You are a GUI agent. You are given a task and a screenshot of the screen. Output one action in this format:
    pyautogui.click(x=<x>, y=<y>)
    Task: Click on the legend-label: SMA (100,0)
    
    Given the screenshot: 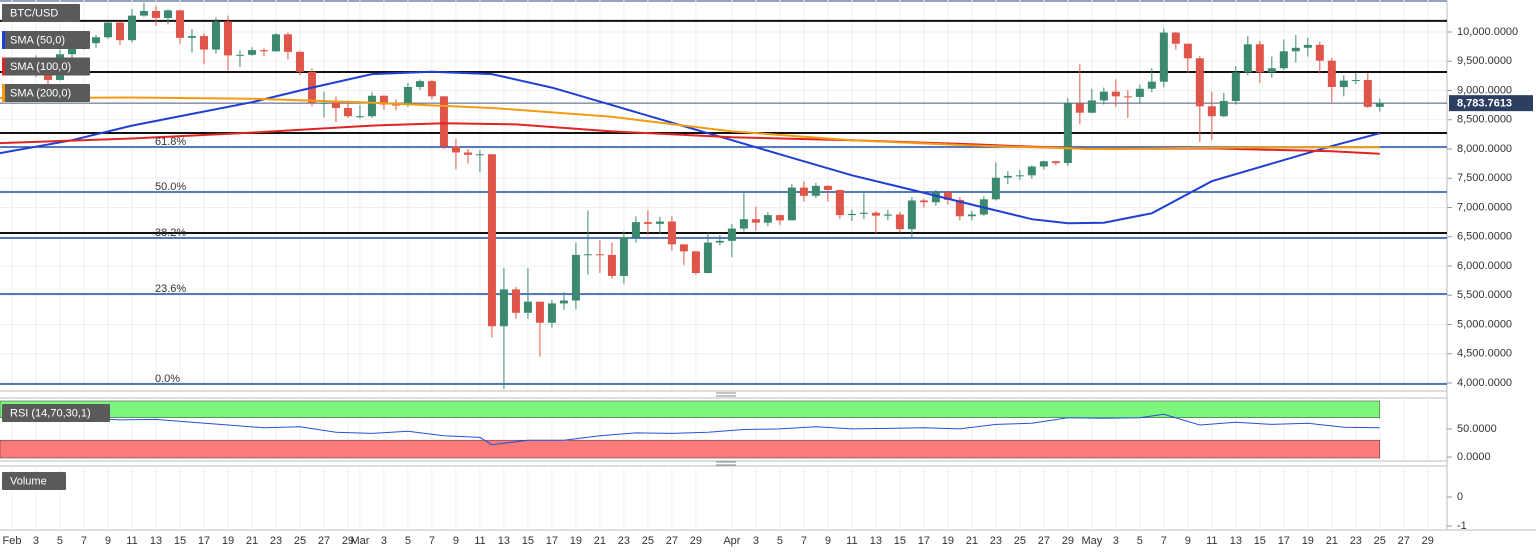 What is the action you would take?
    pyautogui.click(x=40, y=67)
    